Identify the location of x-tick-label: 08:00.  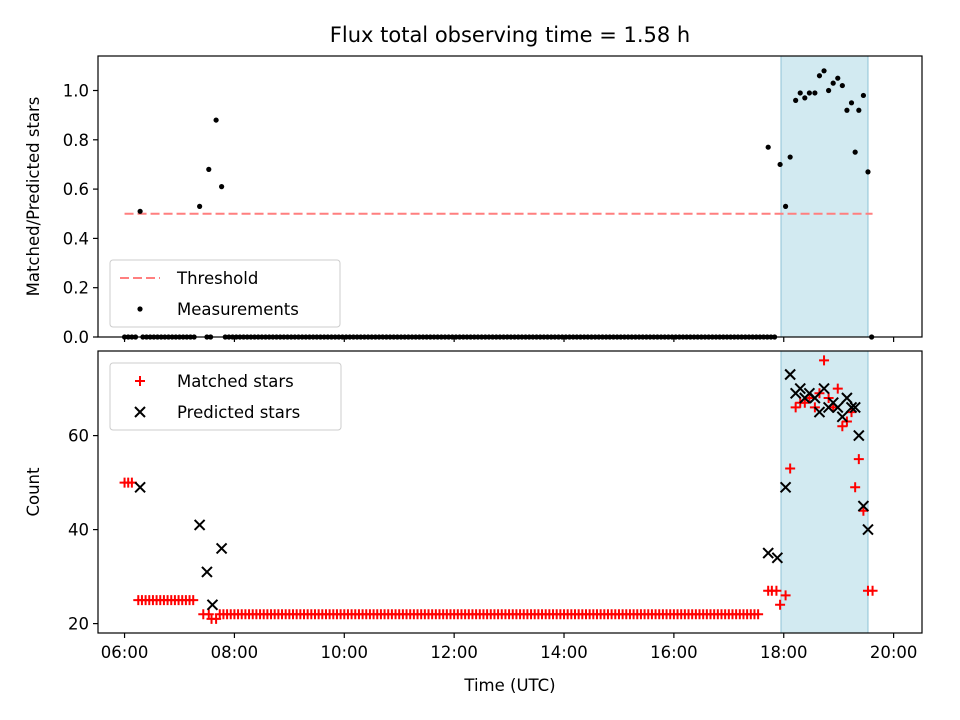
(235, 652).